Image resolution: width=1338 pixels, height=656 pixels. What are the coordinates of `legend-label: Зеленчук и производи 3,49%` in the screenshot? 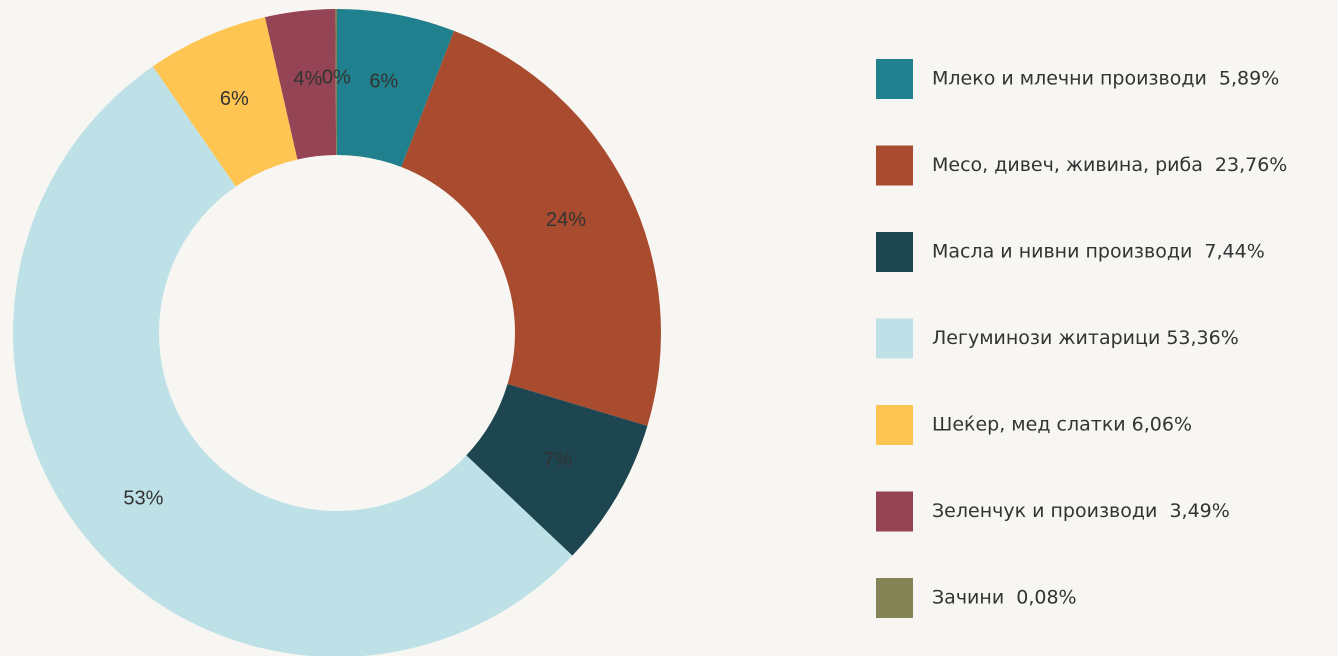 It's located at (1081, 511).